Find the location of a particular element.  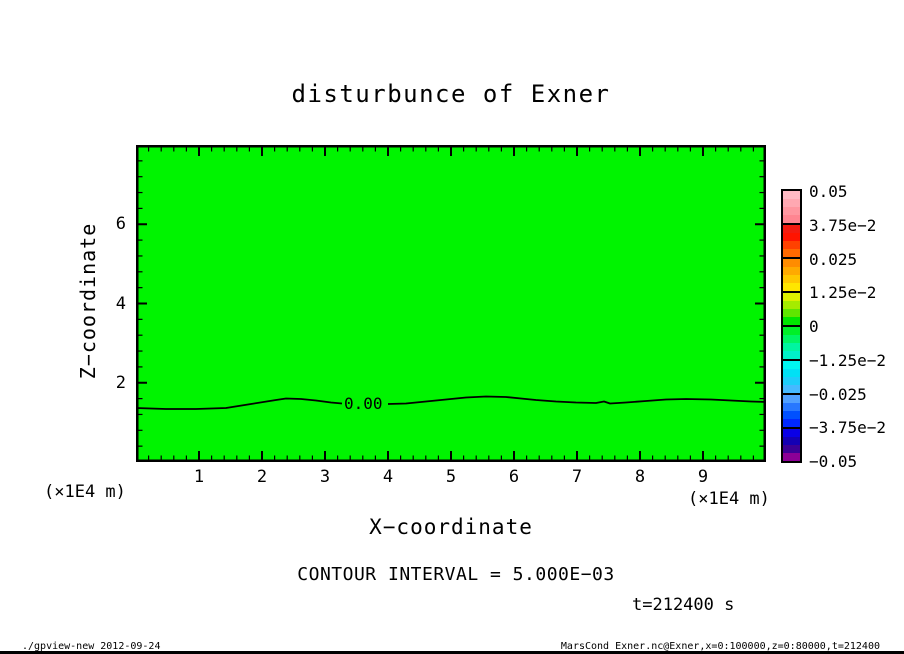

y-axis-unit-label: (×1E4 m) is located at coordinates (85, 492).